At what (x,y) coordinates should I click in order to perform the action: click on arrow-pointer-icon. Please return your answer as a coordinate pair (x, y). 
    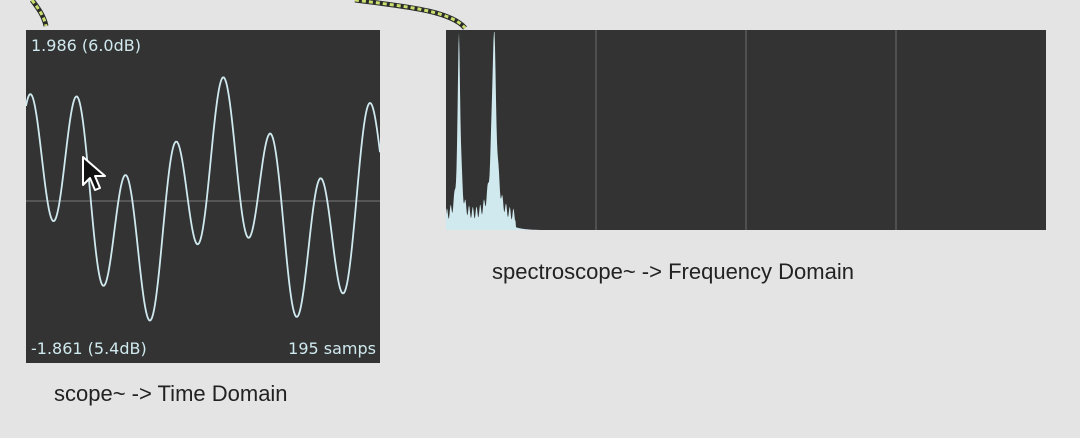
    Looking at the image, I should click on (94, 173).